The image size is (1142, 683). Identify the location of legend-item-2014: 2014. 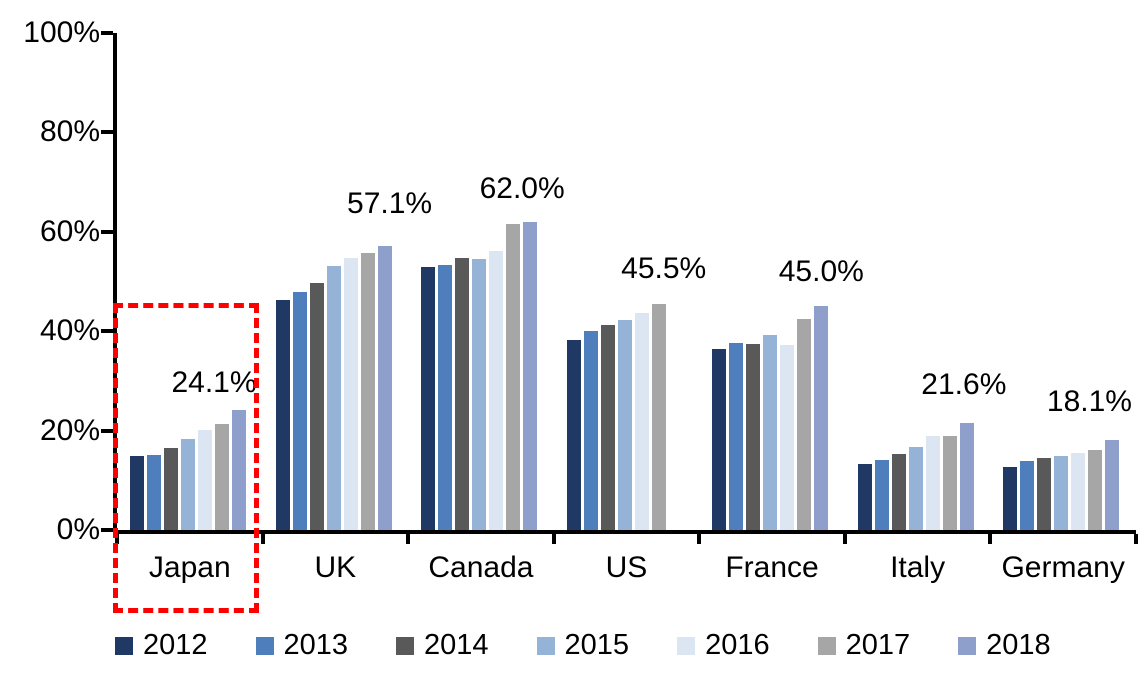
(442, 645).